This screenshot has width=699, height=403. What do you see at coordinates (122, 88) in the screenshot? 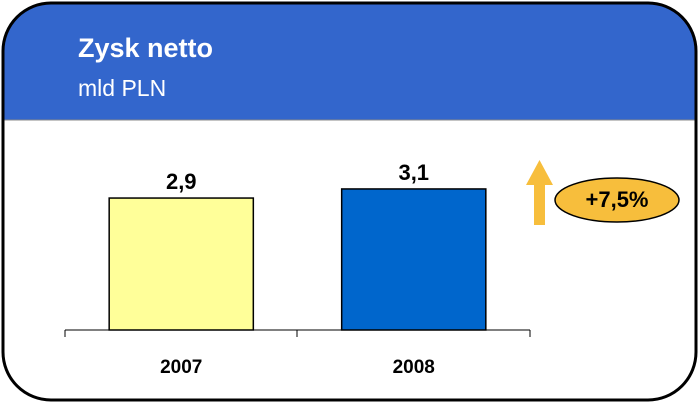
I see `chart-subtitle: mld PLN` at bounding box center [122, 88].